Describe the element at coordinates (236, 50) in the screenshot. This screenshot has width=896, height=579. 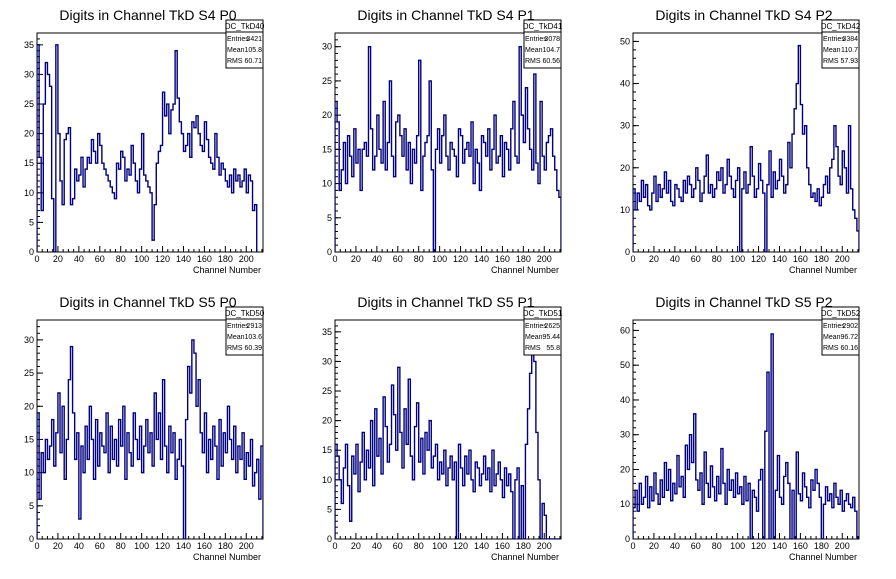
I see `stats-mean-label: Mean` at that location.